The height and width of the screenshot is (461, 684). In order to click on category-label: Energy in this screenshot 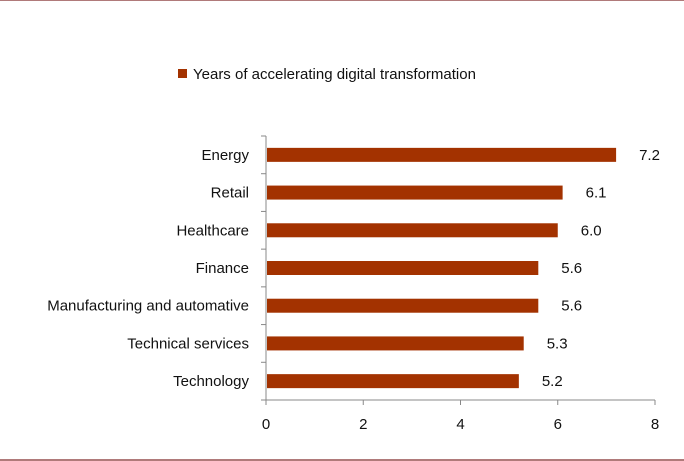, I will do `click(225, 155)`.